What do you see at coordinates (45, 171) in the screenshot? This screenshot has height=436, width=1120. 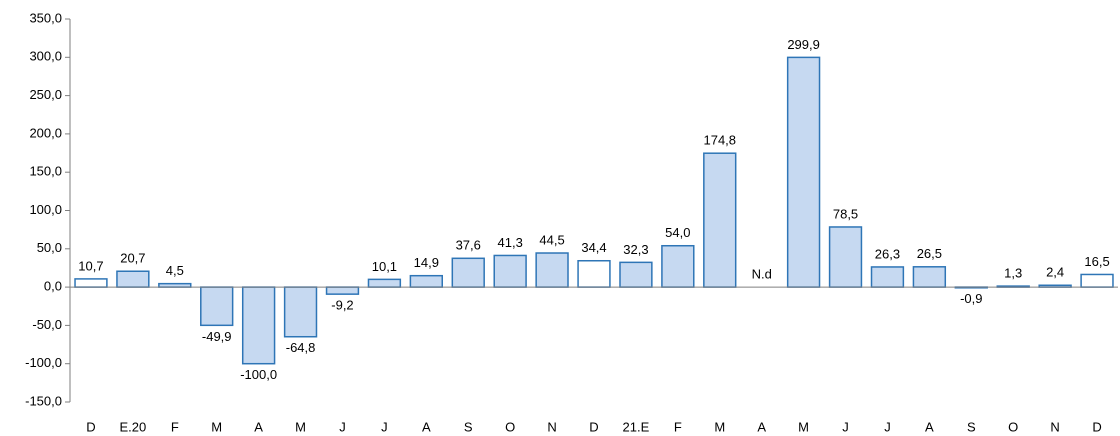 I see `y-tick-label: 150,0` at bounding box center [45, 171].